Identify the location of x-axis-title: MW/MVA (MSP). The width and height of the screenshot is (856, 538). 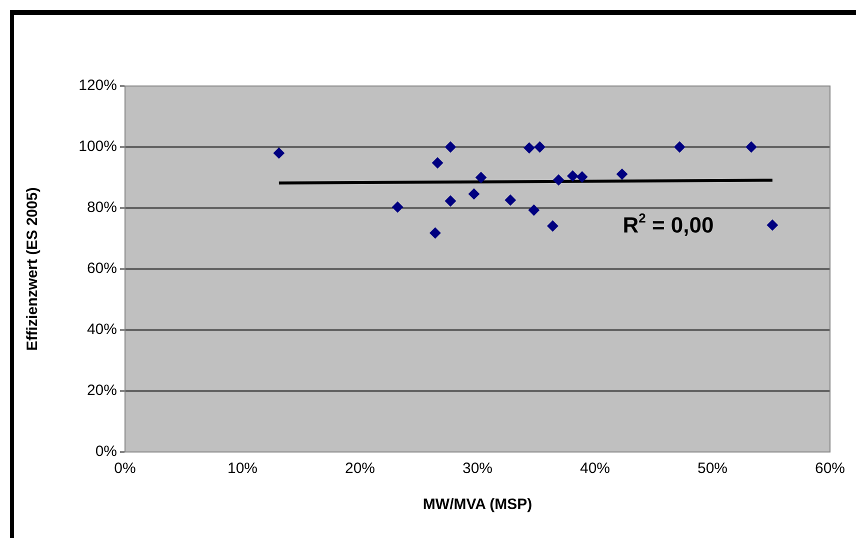
(477, 505).